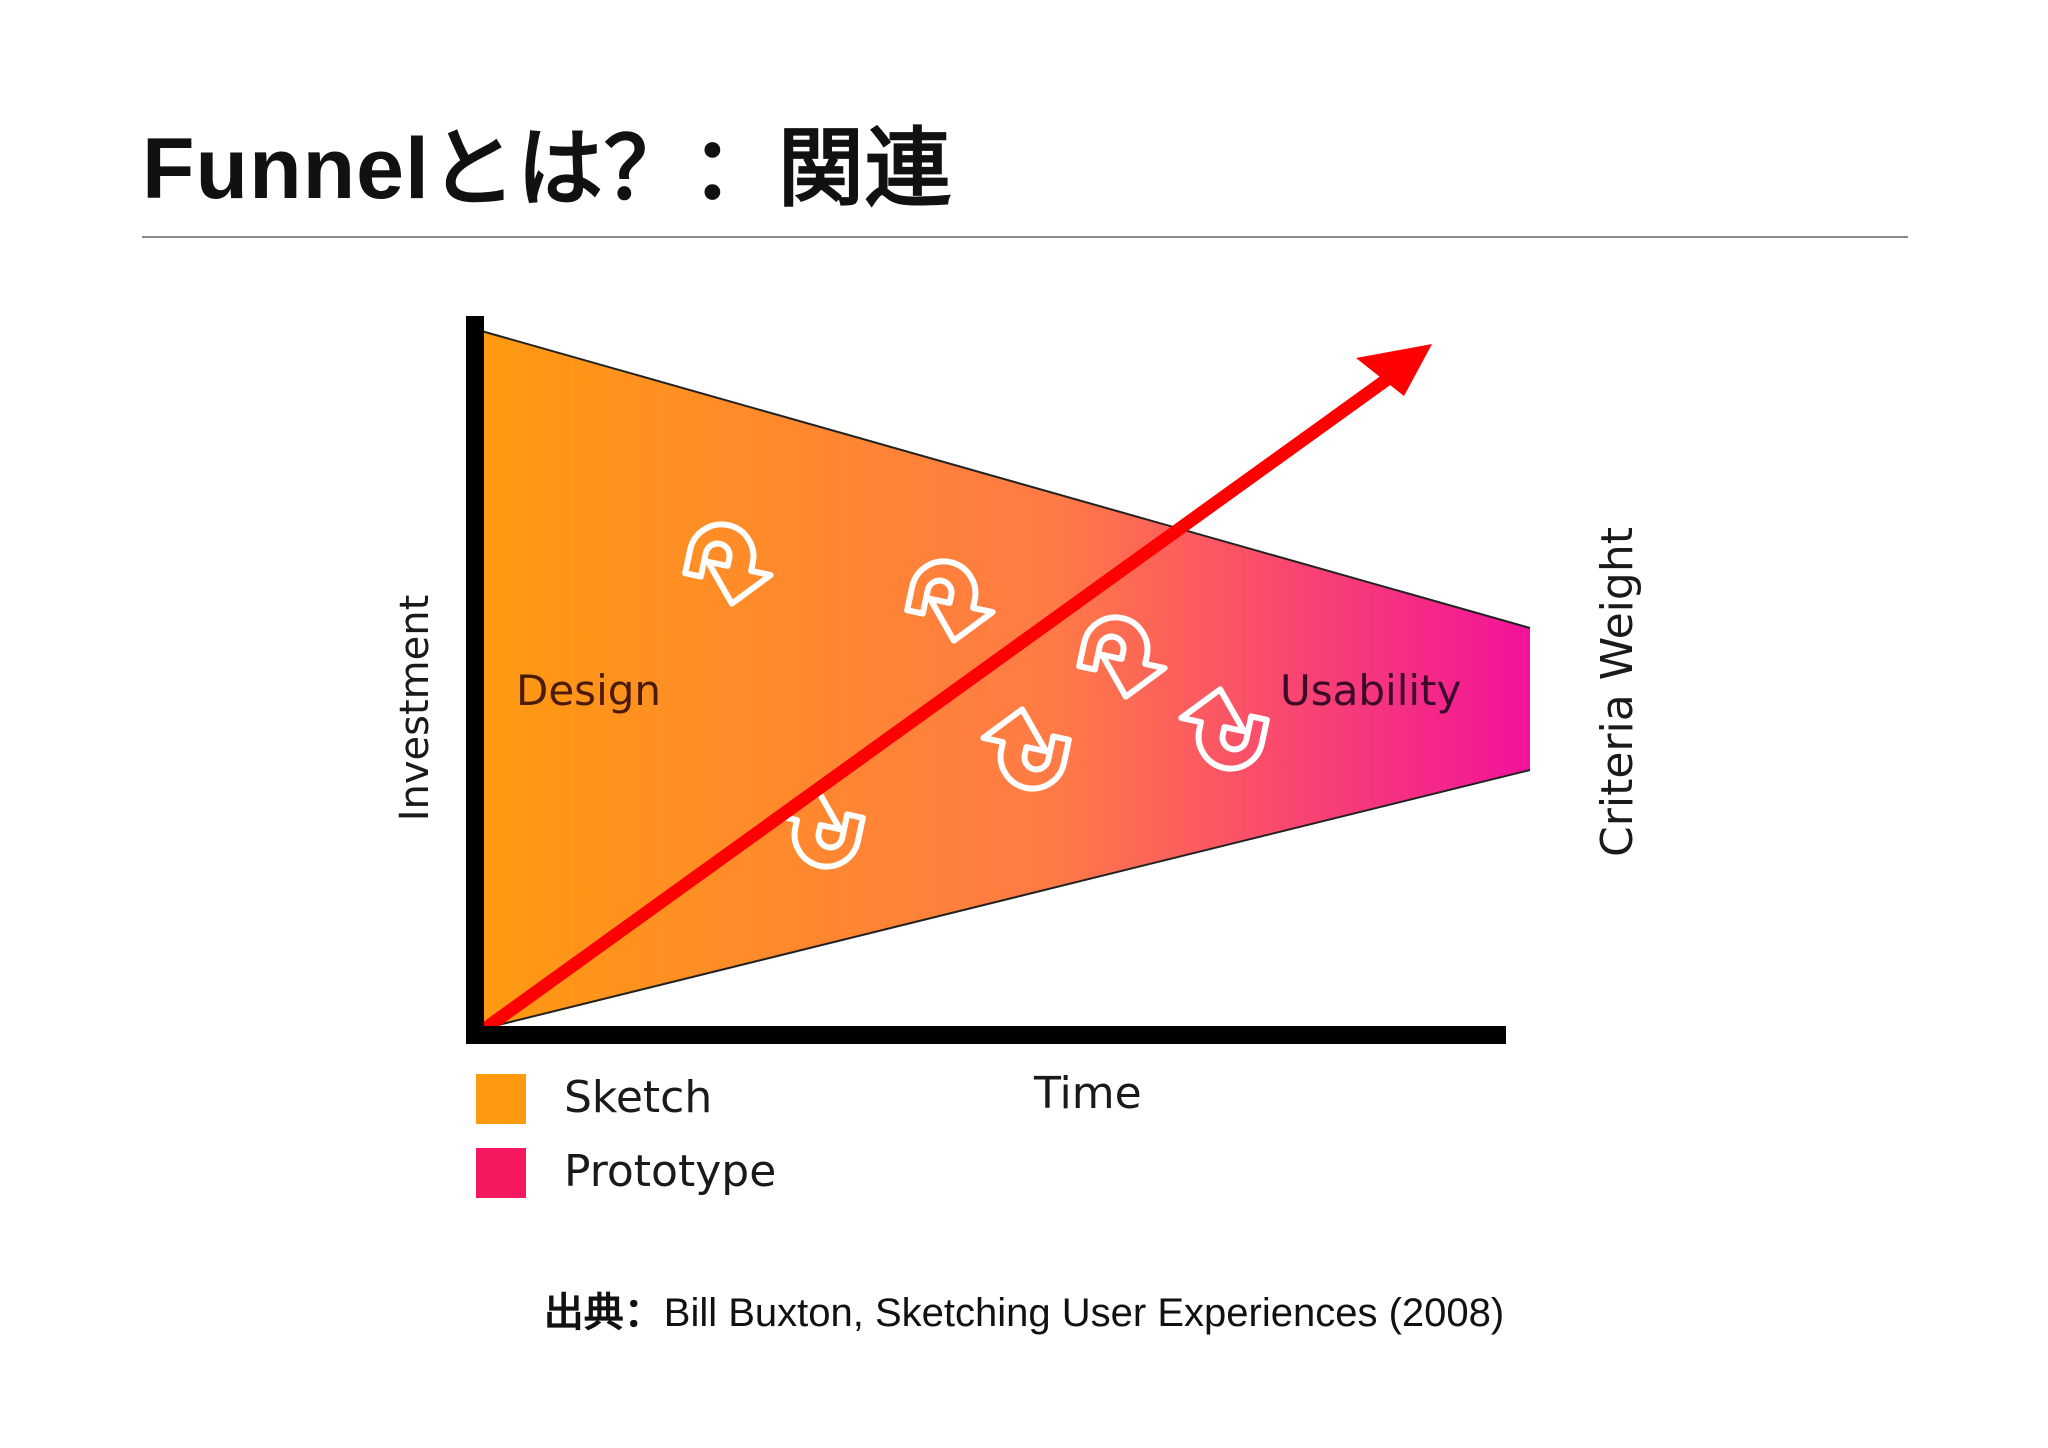 The width and height of the screenshot is (2048, 1448). Describe the element at coordinates (670, 1171) in the screenshot. I see `legend-label-prototype: Prototype` at that location.